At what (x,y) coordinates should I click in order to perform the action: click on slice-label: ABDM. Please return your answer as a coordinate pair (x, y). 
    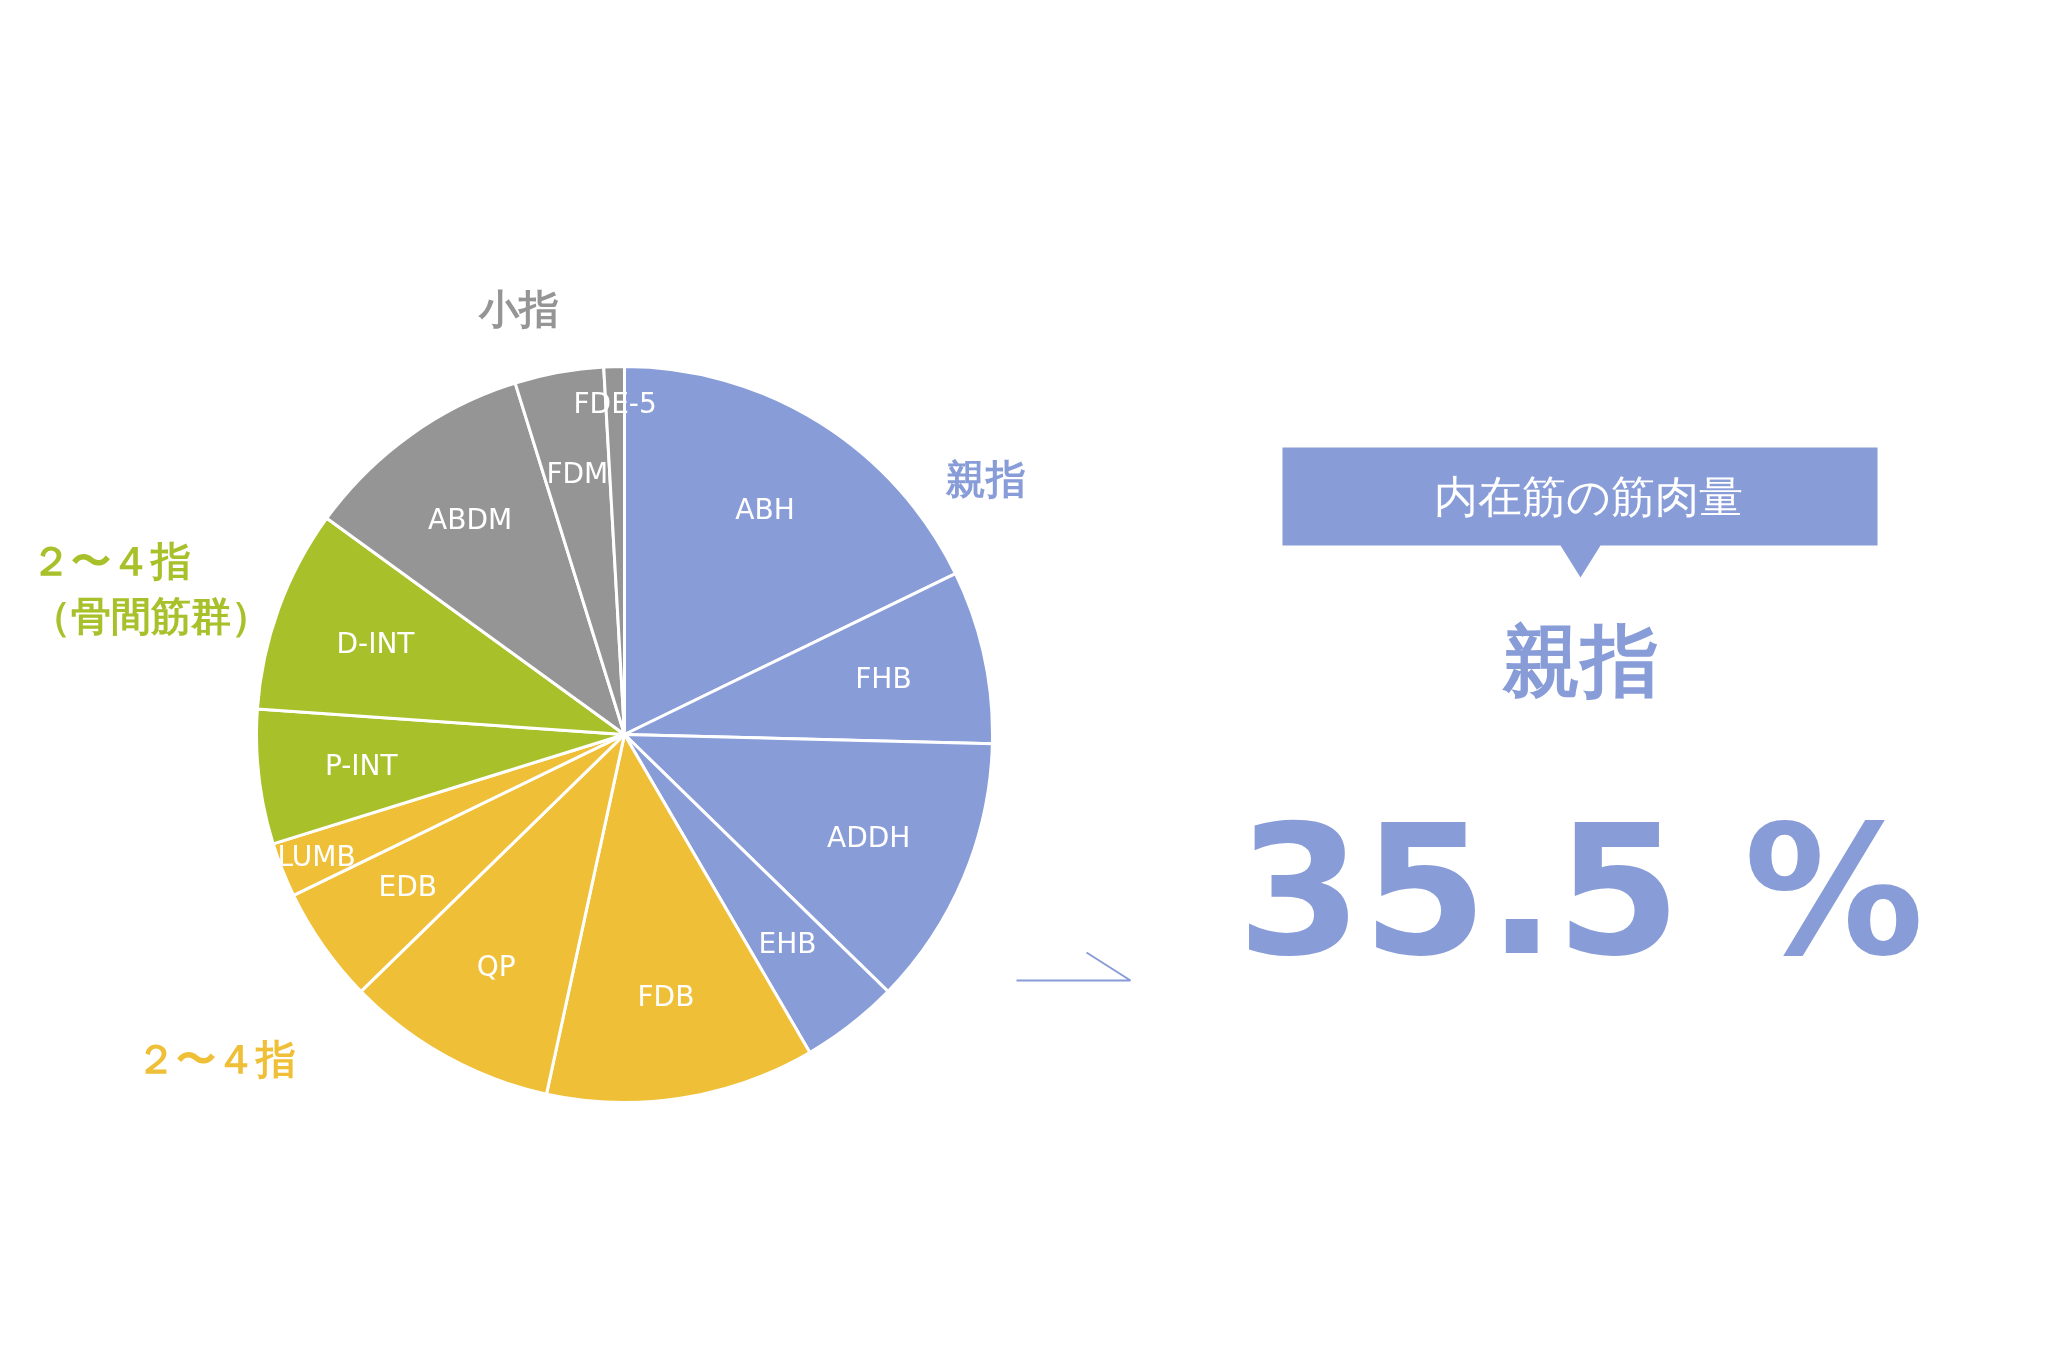
    Looking at the image, I should click on (470, 519).